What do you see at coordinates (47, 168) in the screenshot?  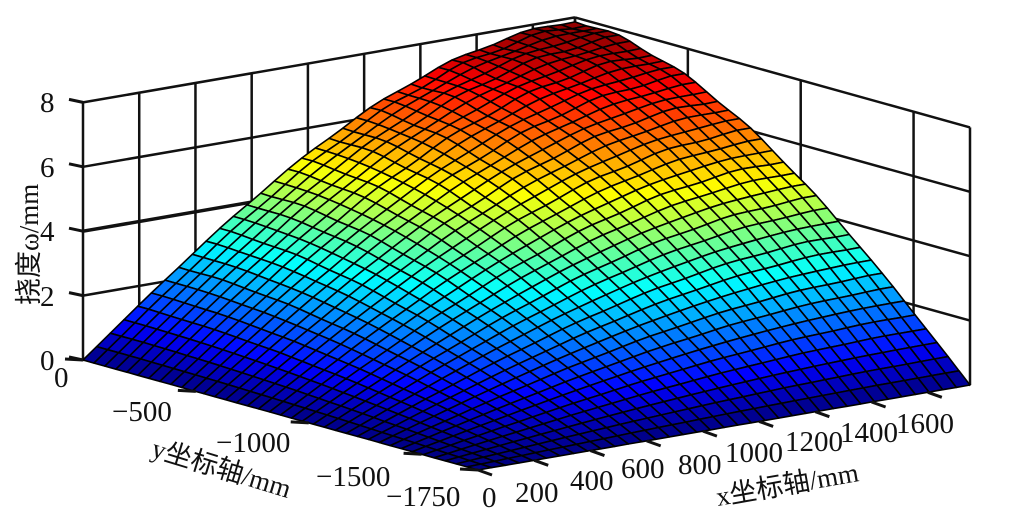 I see `z-tick-6: 6` at bounding box center [47, 168].